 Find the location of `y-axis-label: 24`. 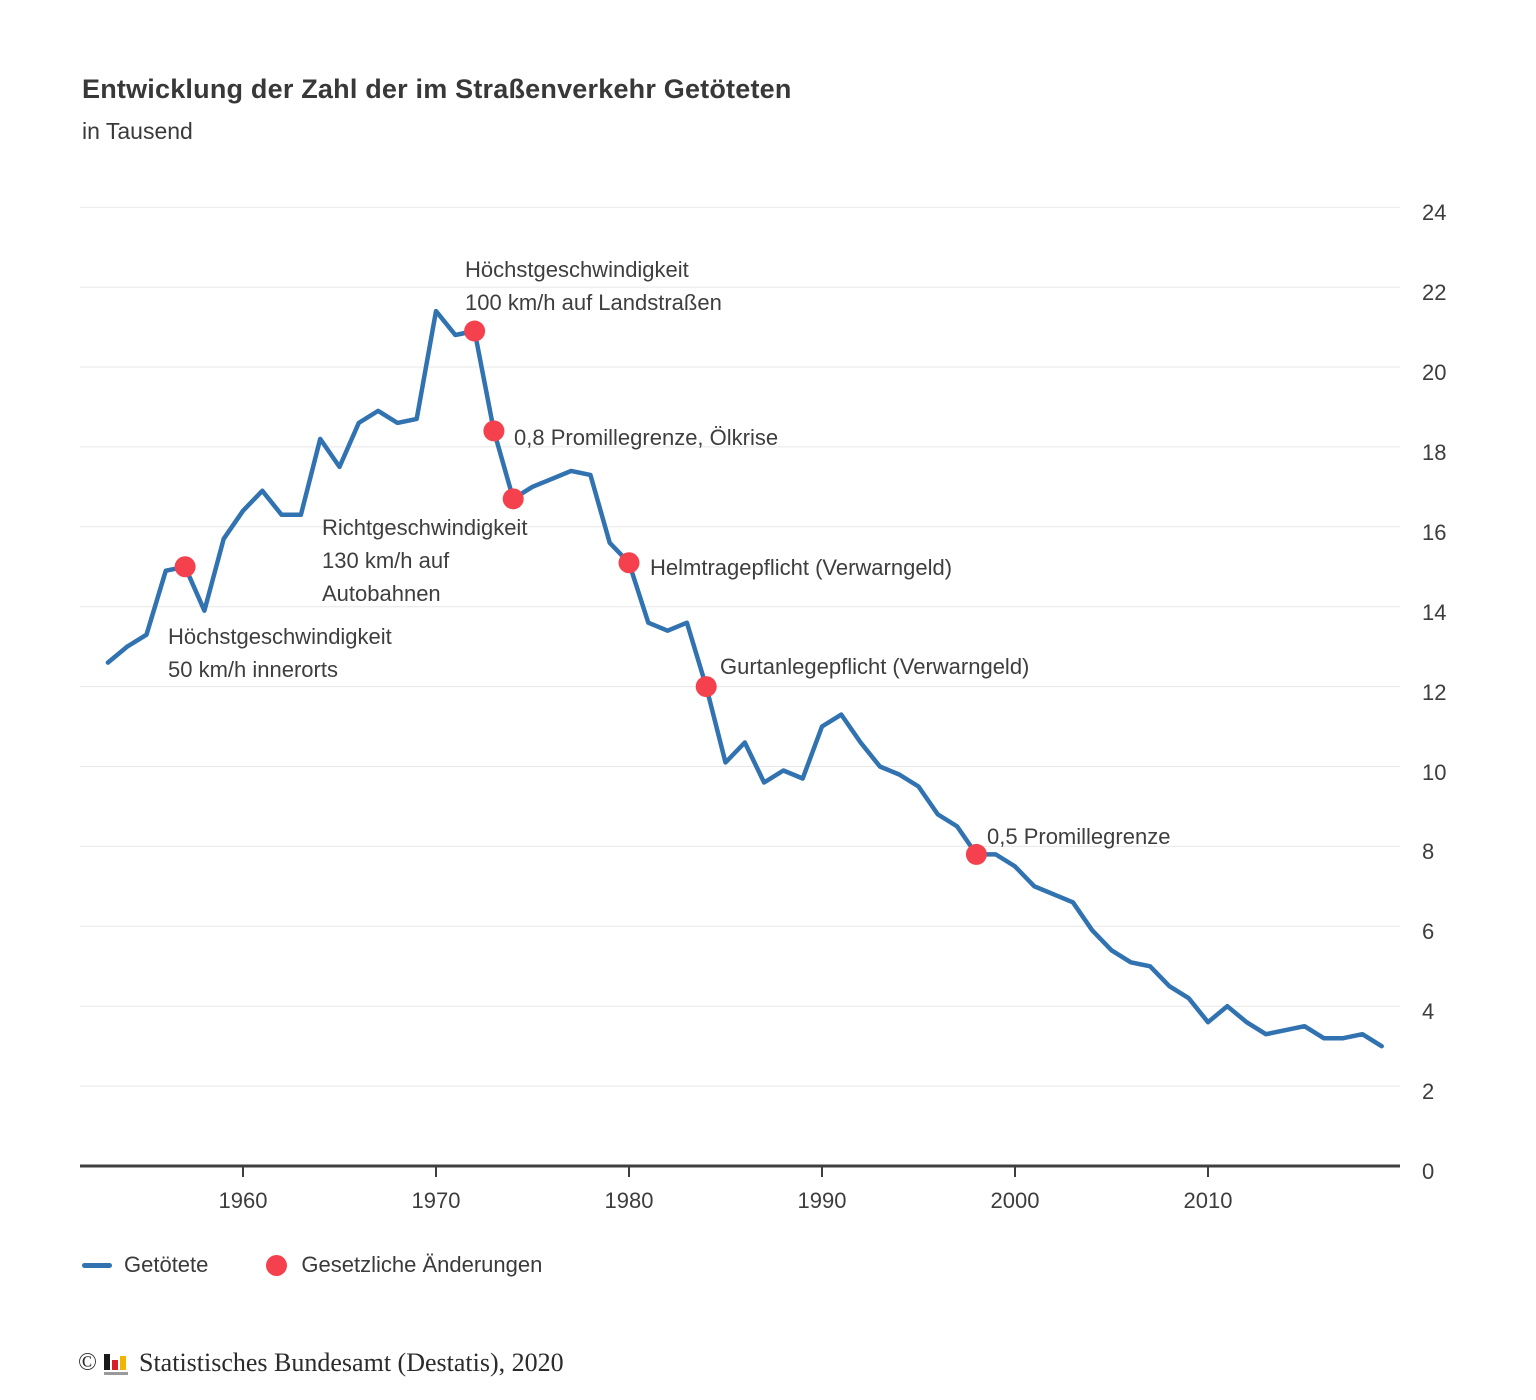

y-axis-label: 24 is located at coordinates (1434, 213).